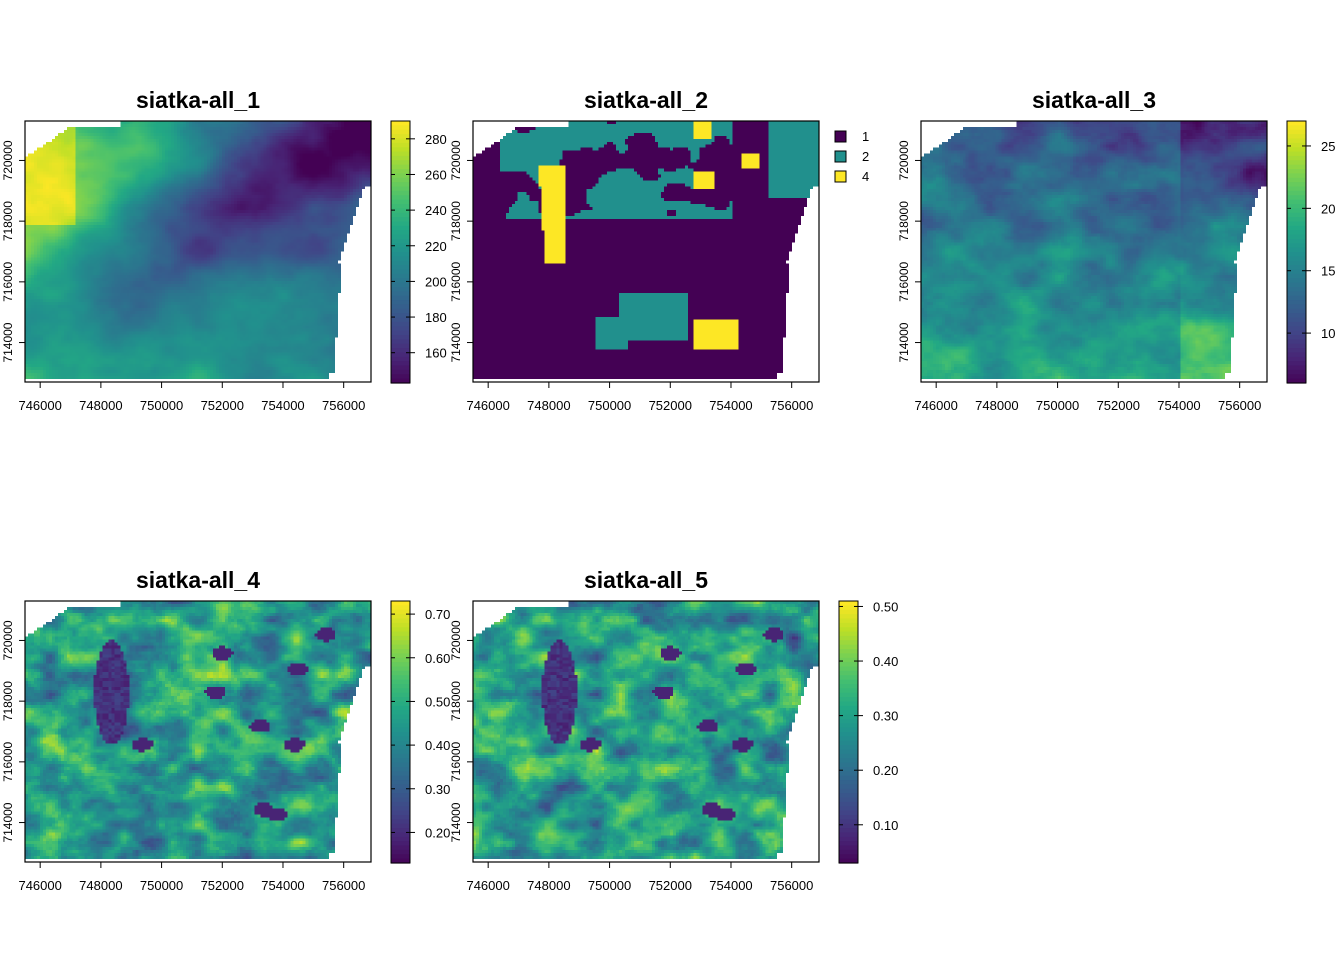 The height and width of the screenshot is (960, 1344). What do you see at coordinates (865, 176) in the screenshot?
I see `legend-label: 4` at bounding box center [865, 176].